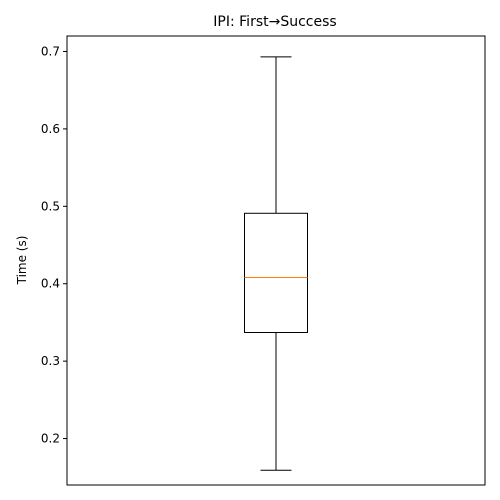 The width and height of the screenshot is (500, 500). What do you see at coordinates (50, 284) in the screenshot?
I see `y-tick-label: 0.4` at bounding box center [50, 284].